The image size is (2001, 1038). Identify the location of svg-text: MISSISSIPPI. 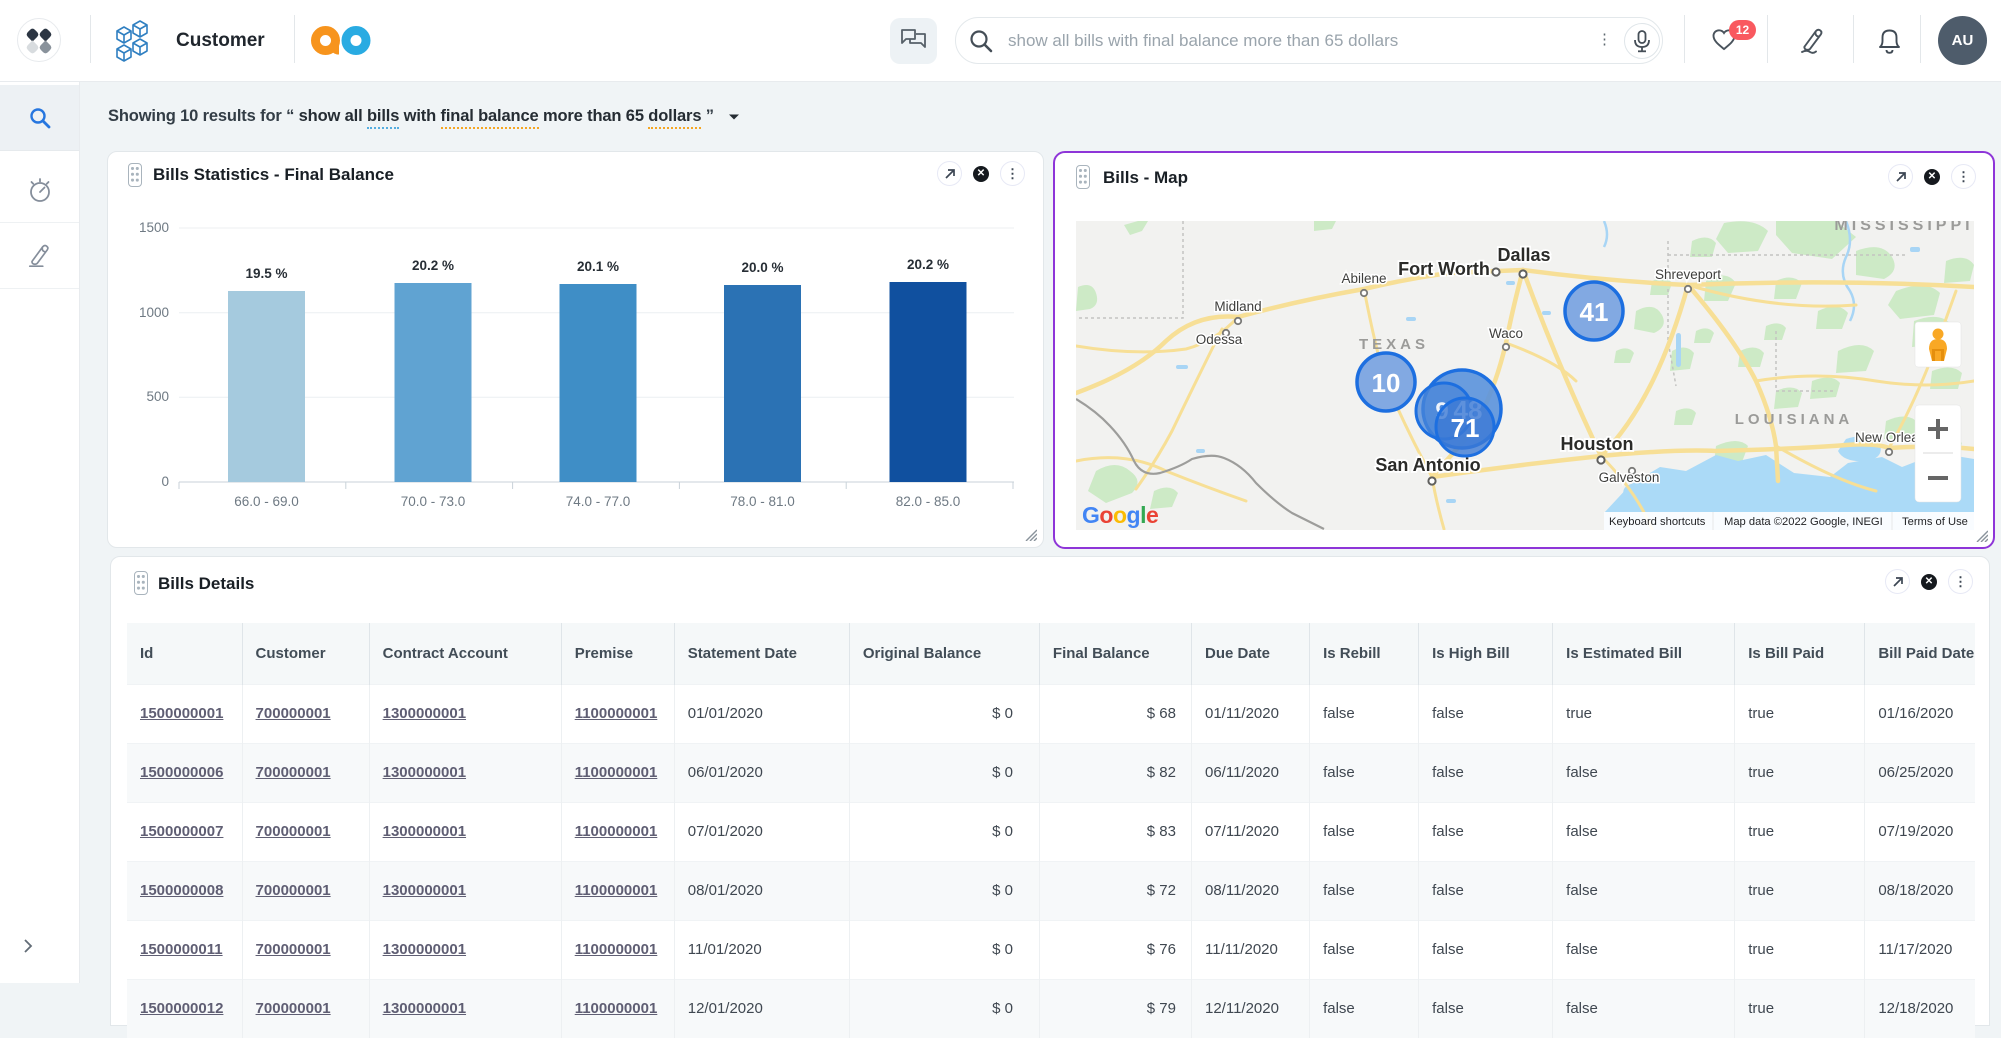
(1903, 227).